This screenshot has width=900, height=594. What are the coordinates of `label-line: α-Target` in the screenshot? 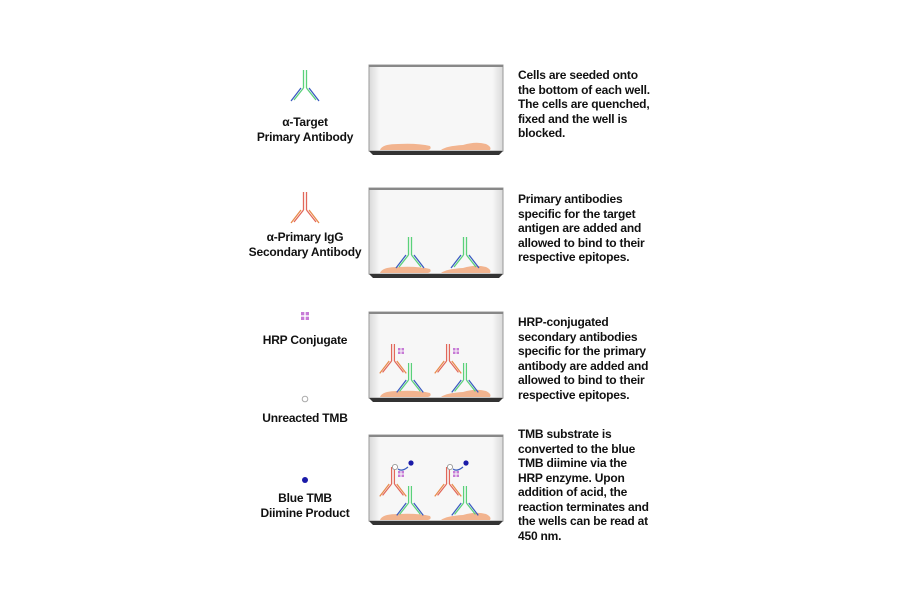 It's located at (305, 122).